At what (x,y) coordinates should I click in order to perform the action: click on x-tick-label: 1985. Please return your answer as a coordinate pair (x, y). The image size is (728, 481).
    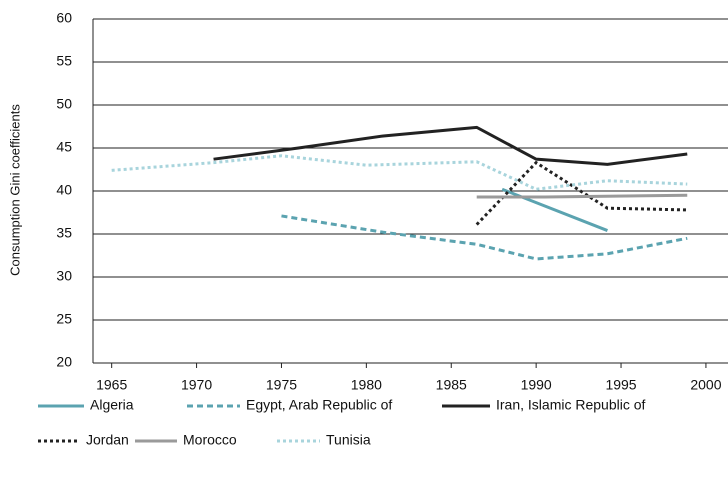
    Looking at the image, I should click on (451, 385).